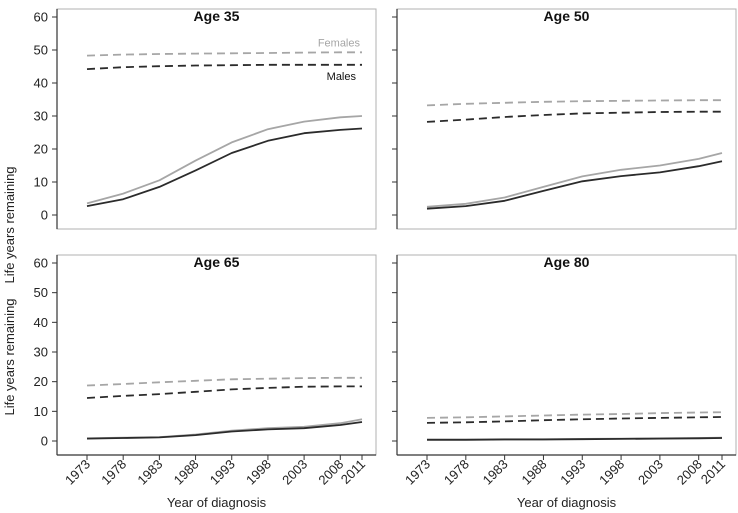  Describe the element at coordinates (339, 43) in the screenshot. I see `legend-label-females: Females` at that location.